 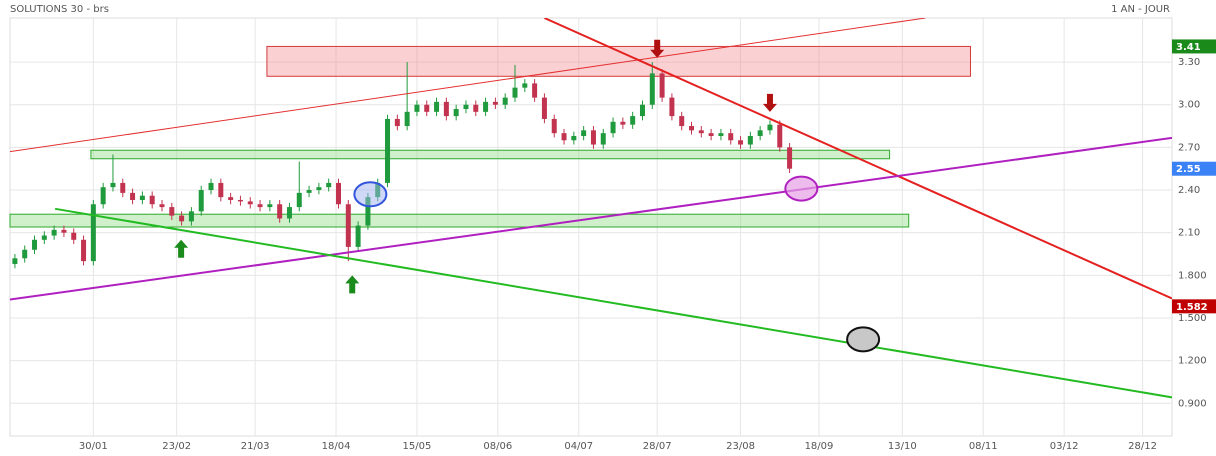 What do you see at coordinates (1189, 105) in the screenshot?
I see `y-tick-label: 3.00` at bounding box center [1189, 105].